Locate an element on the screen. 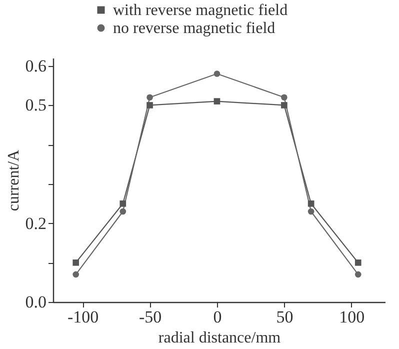 The height and width of the screenshot is (349, 399). y-tick-label: 0.2 is located at coordinates (35, 223).